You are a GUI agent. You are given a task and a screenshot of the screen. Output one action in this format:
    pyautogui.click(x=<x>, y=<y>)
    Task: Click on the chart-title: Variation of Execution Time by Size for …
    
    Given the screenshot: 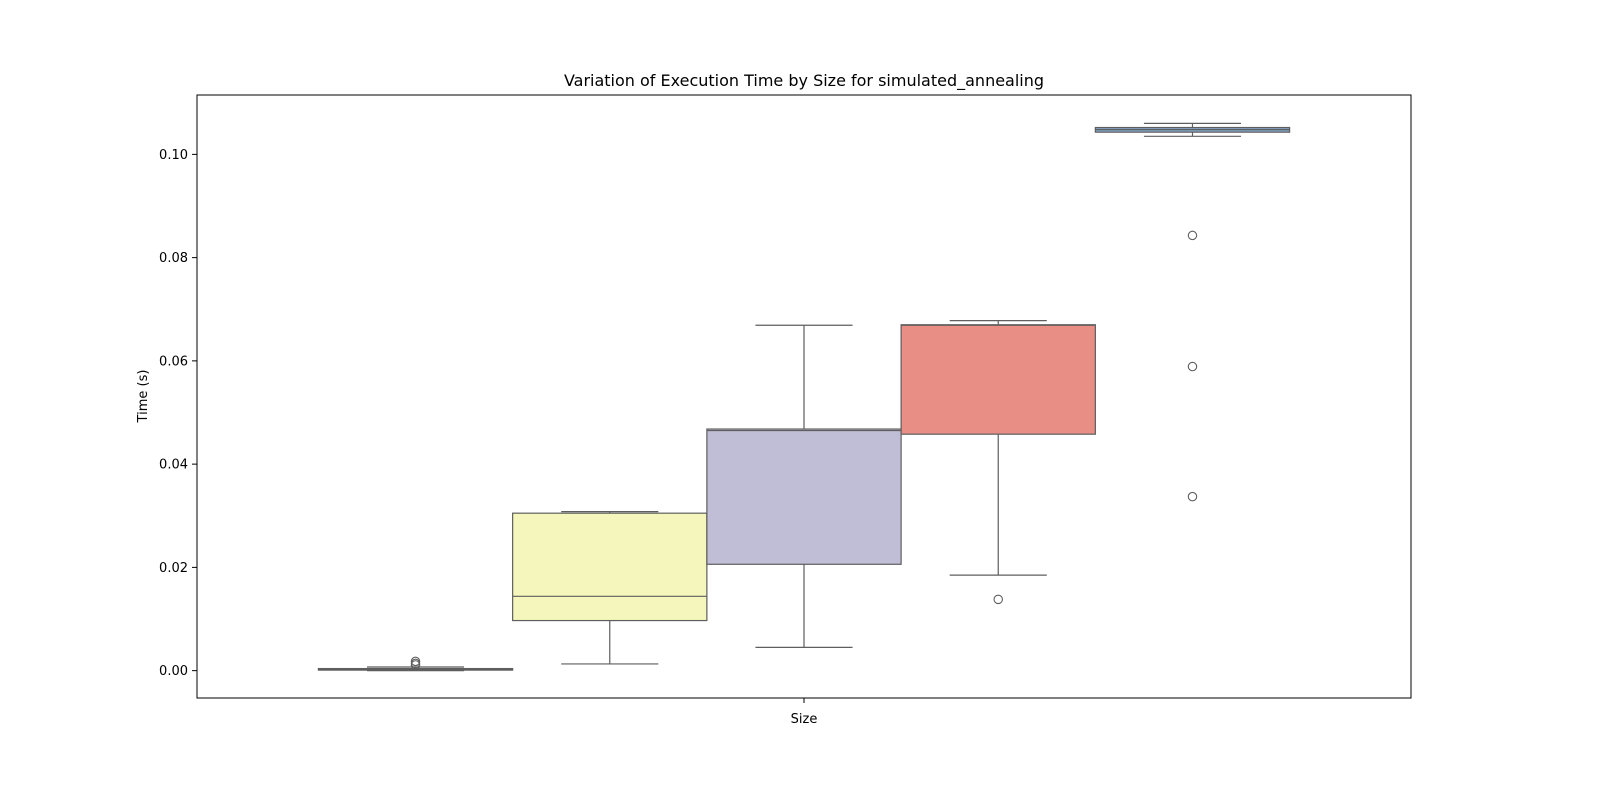 What is the action you would take?
    pyautogui.click(x=804, y=81)
    